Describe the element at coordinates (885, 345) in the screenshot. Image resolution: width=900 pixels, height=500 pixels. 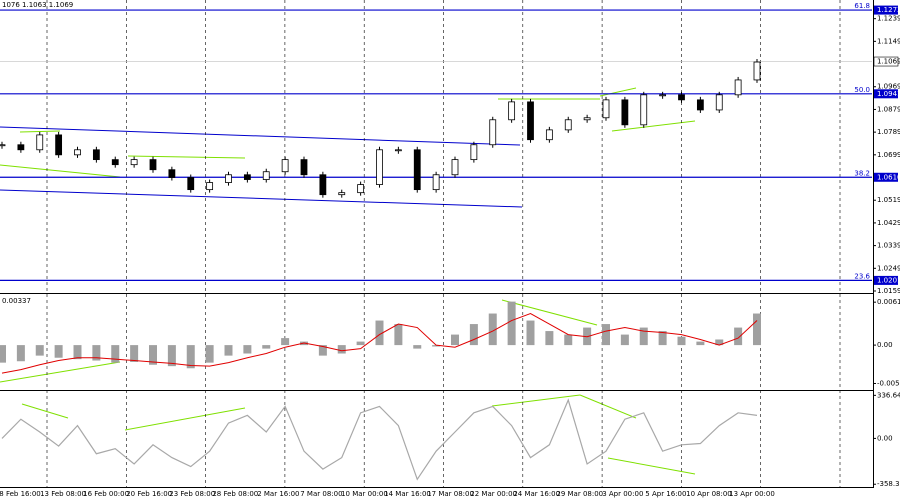
I see `y-tick-label: 0.00` at that location.